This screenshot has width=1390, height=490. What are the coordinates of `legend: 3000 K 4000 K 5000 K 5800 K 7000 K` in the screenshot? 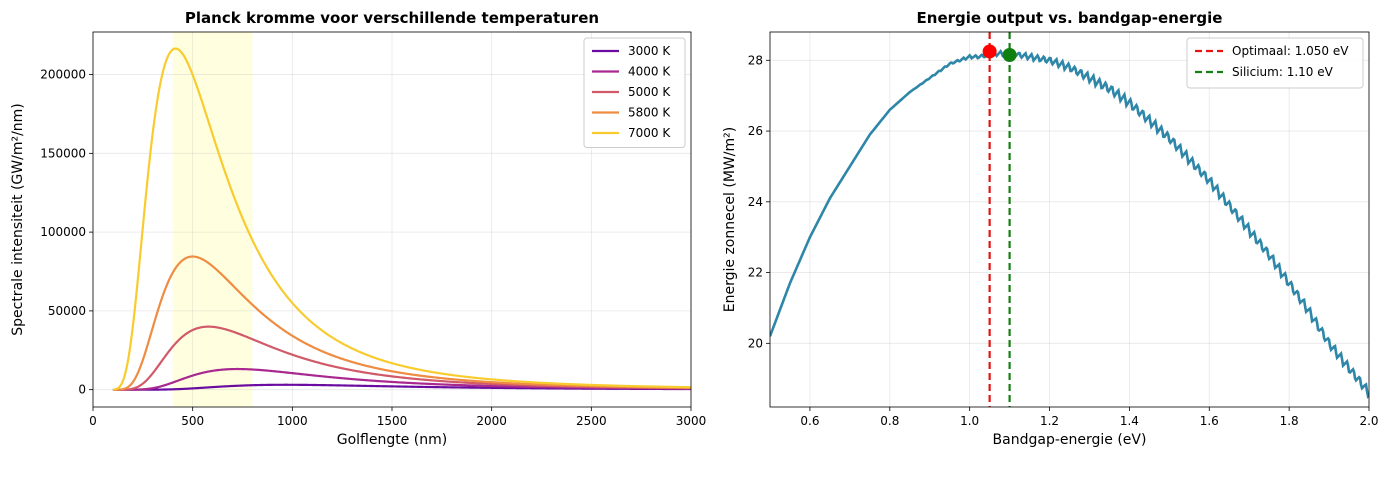 It's located at (634, 92).